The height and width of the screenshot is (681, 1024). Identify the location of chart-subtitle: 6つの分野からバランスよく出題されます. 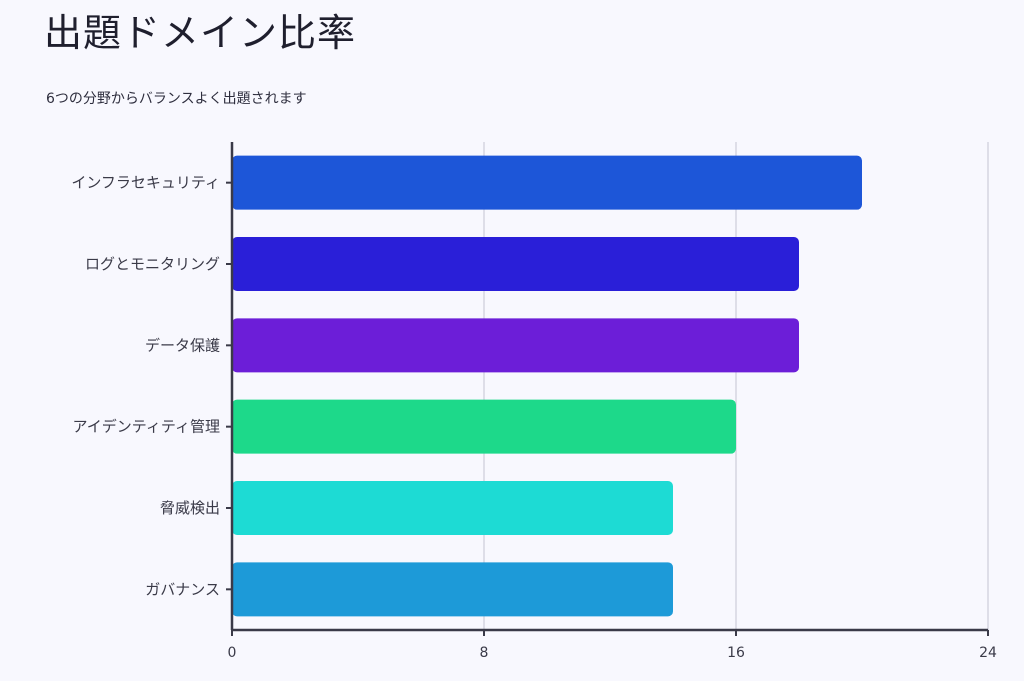
(176, 99).